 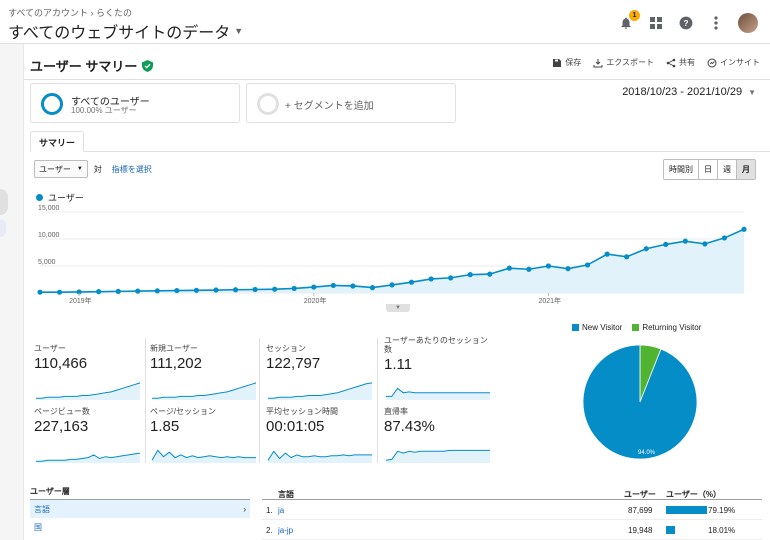 What do you see at coordinates (748, 23) in the screenshot?
I see `avatar` at bounding box center [748, 23].